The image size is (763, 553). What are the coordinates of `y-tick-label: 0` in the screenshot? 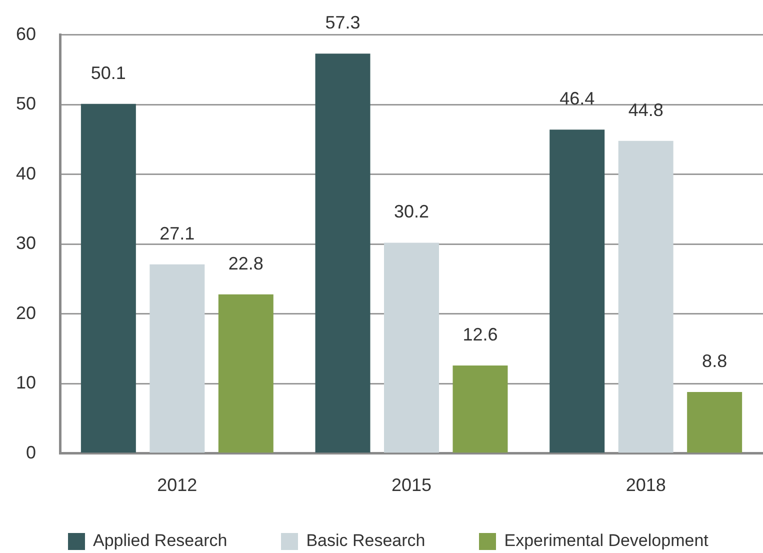 It's located at (31, 452).